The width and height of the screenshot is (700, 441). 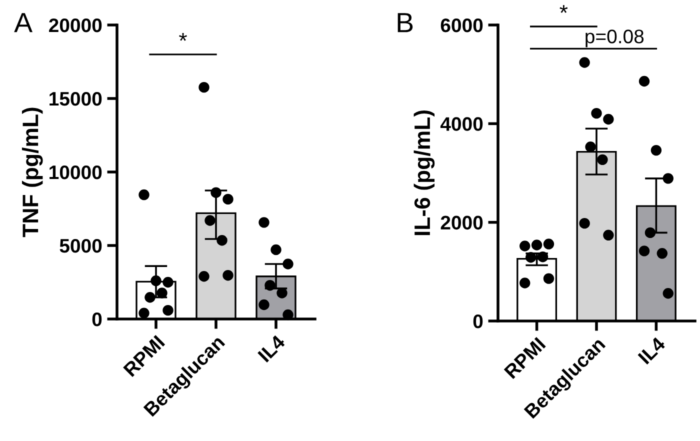 What do you see at coordinates (461, 124) in the screenshot?
I see `y-tick-label: 4000` at bounding box center [461, 124].